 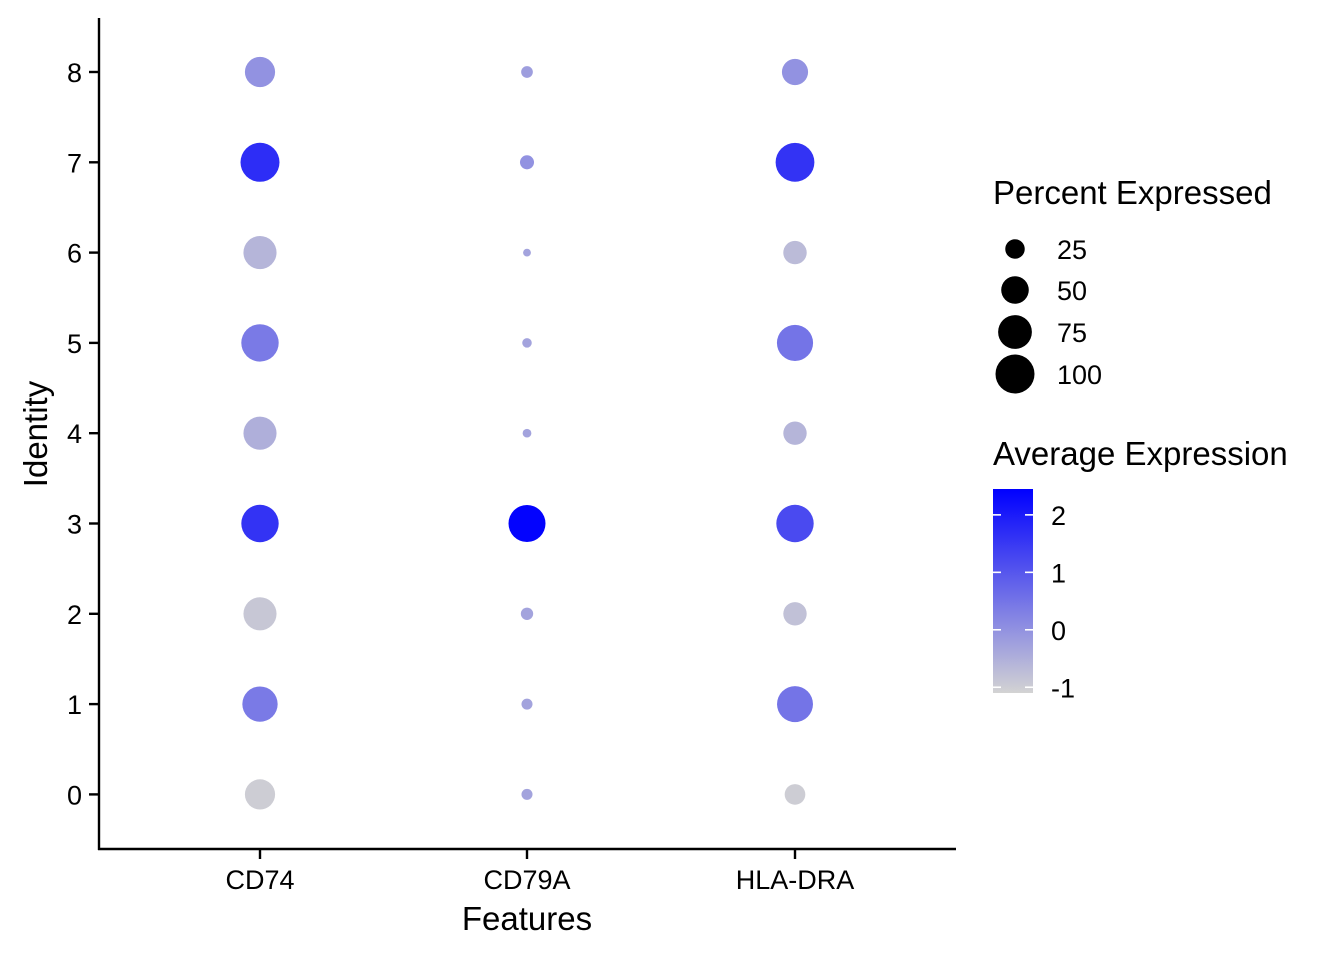 What do you see at coordinates (1072, 250) in the screenshot?
I see `size-legend-label: 25` at bounding box center [1072, 250].